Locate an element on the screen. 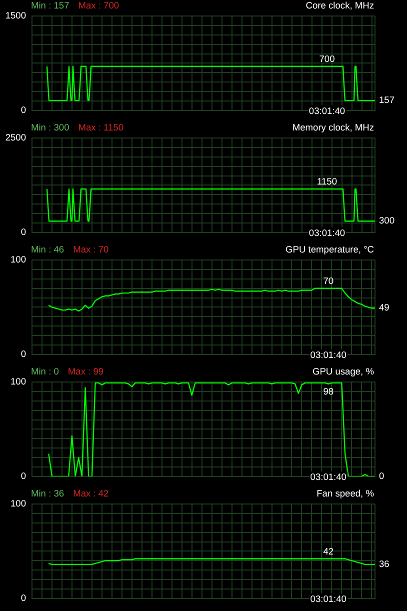 This screenshot has height=611, width=407. data-label: 49 is located at coordinates (384, 307).